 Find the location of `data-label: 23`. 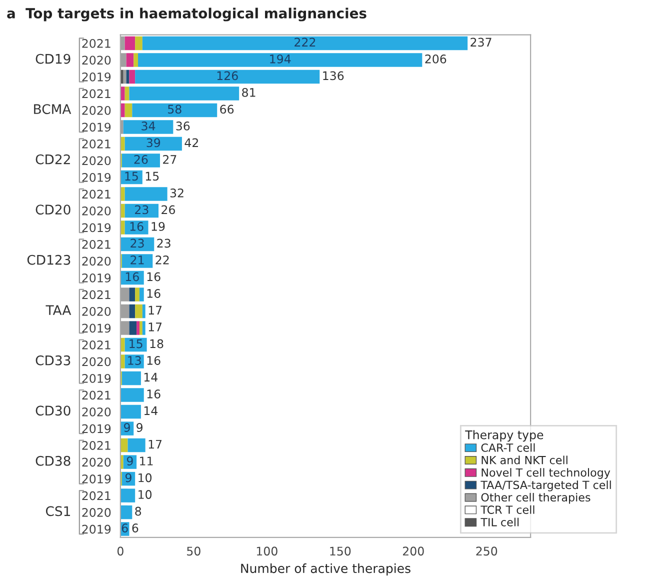

data-label: 23 is located at coordinates (137, 243).